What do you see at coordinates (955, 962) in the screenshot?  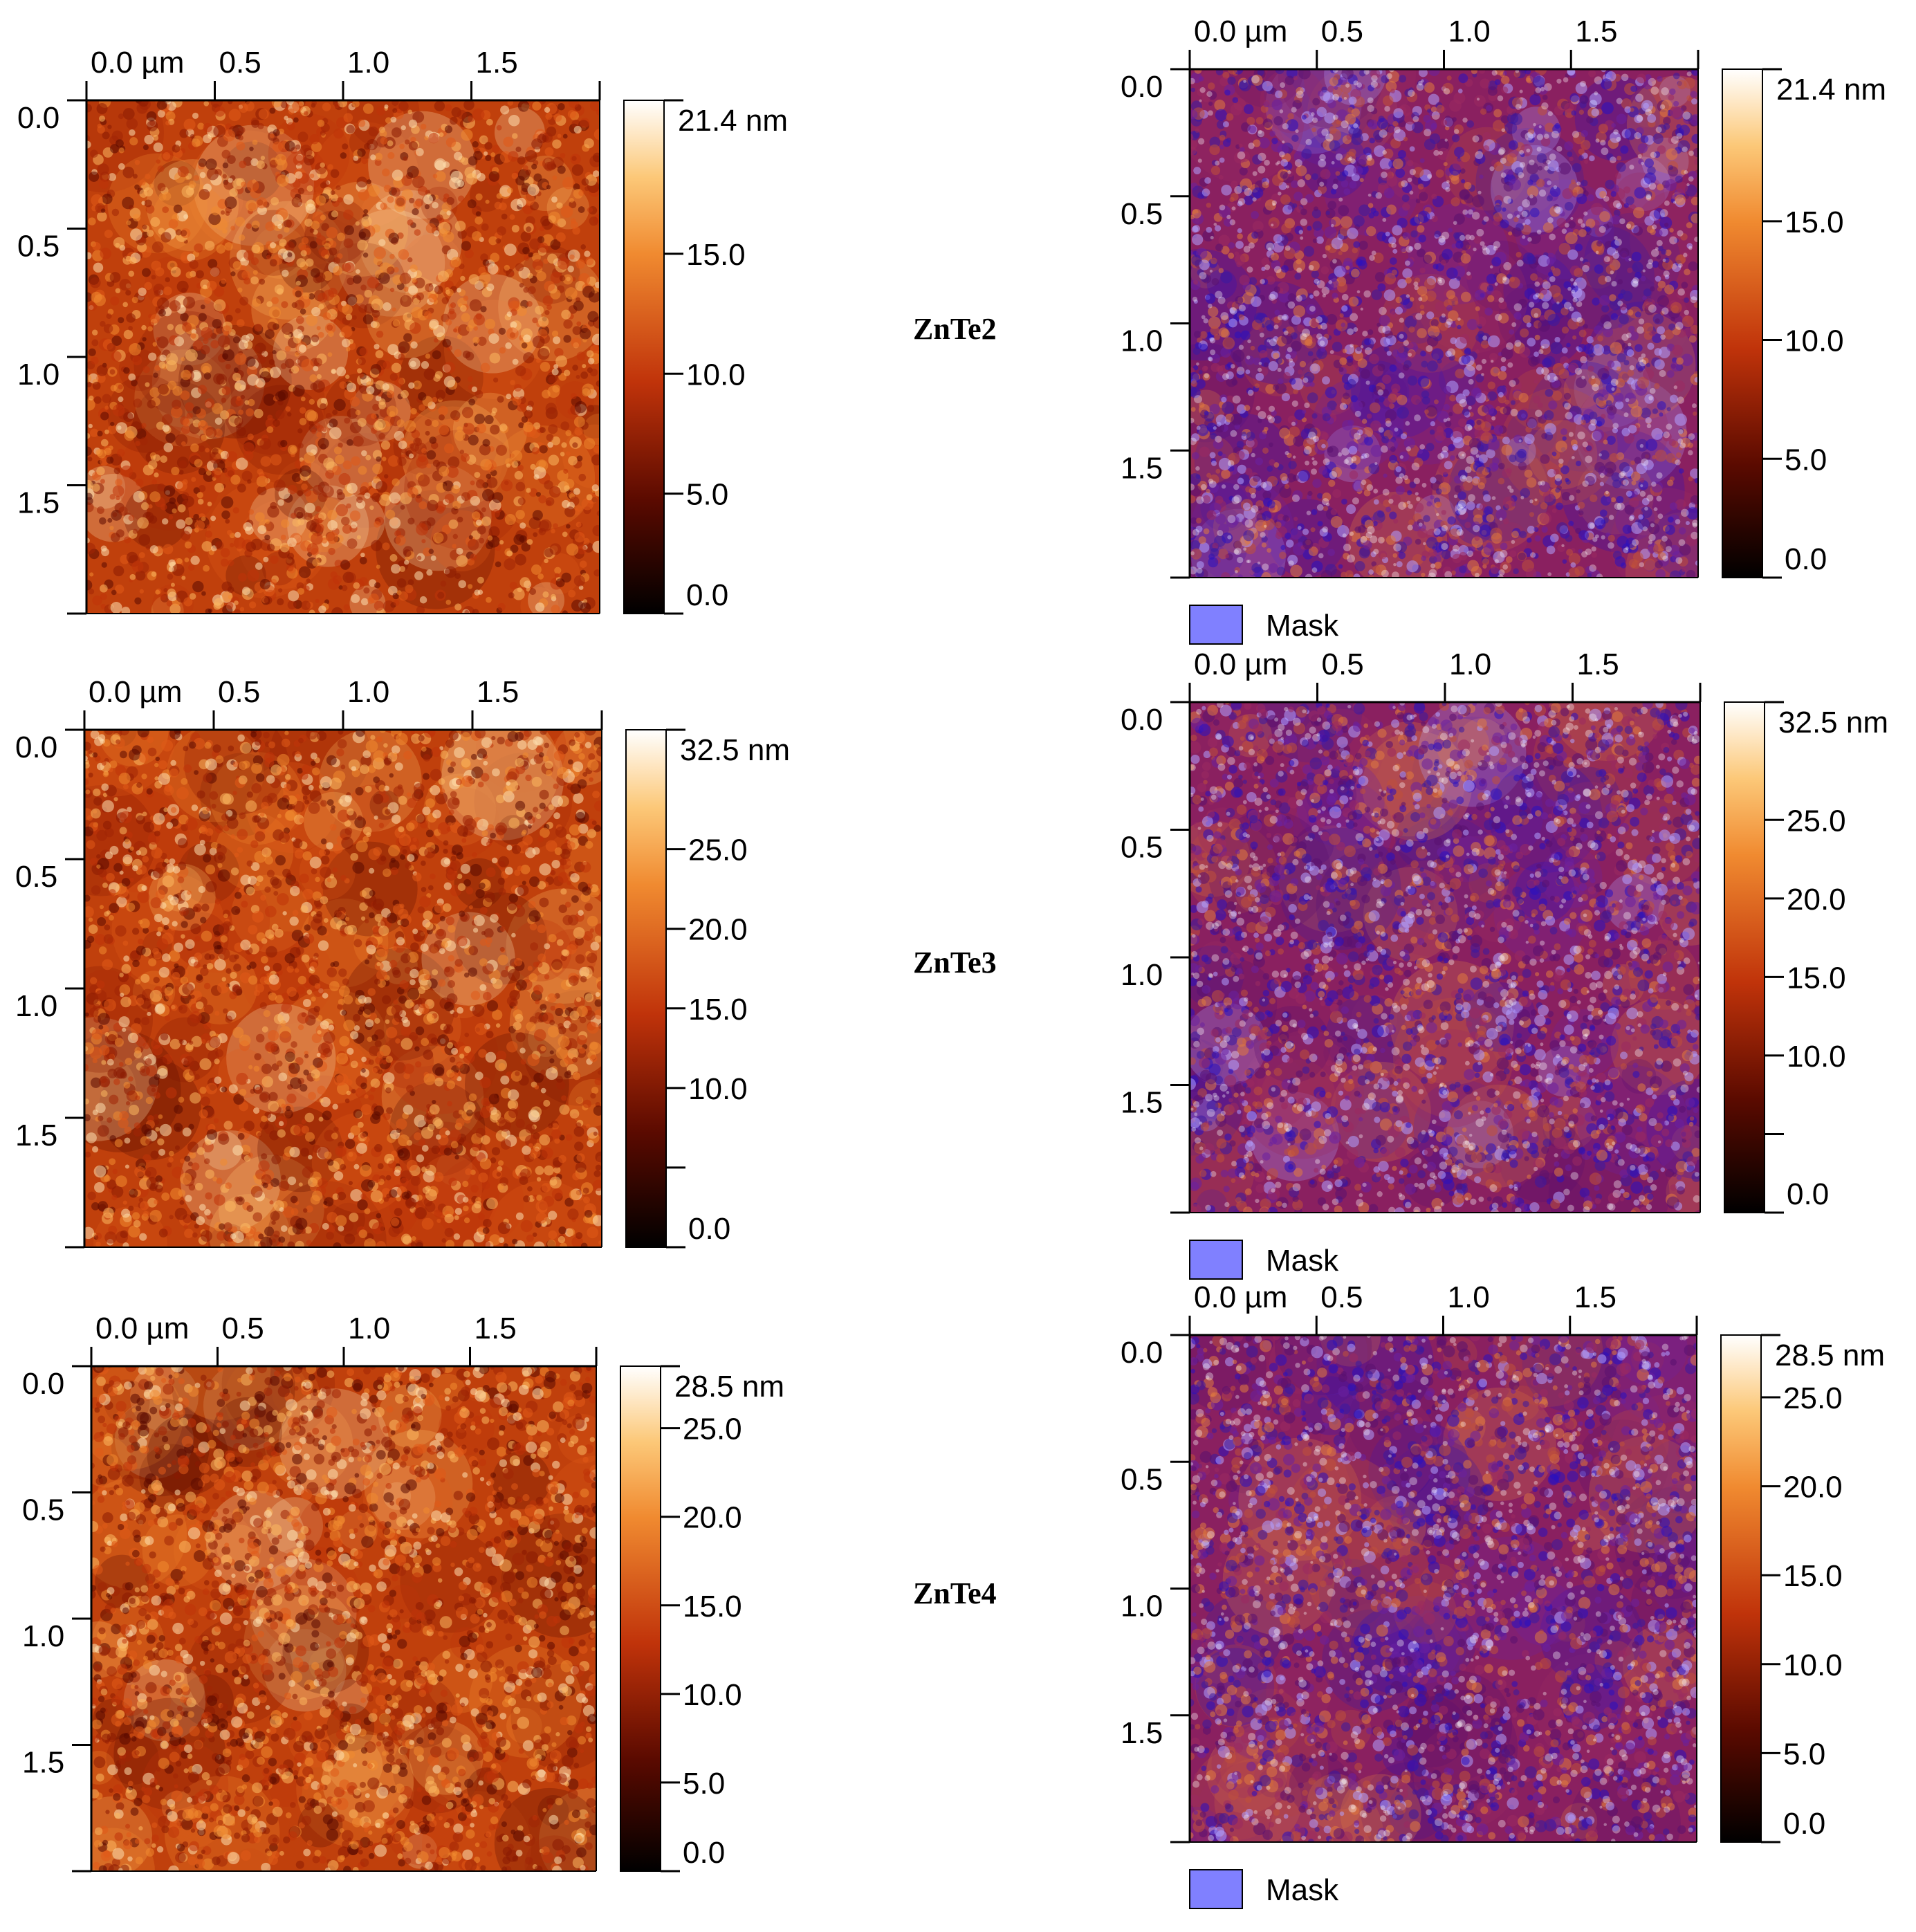 I see `sample-label-znte3: ZnTe3` at bounding box center [955, 962].